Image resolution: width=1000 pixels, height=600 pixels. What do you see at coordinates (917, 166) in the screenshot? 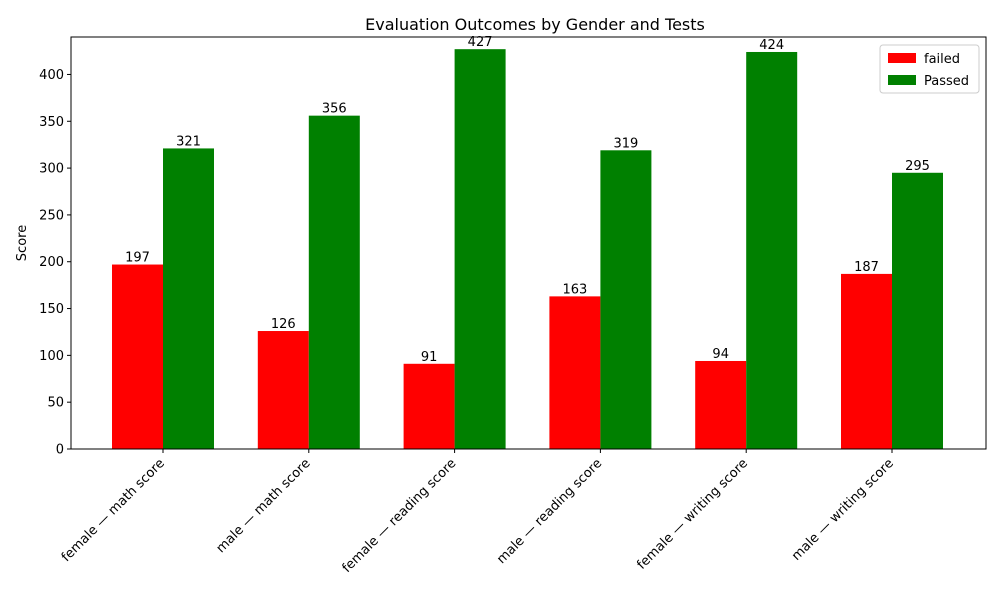
I see `data-label: 295` at bounding box center [917, 166].